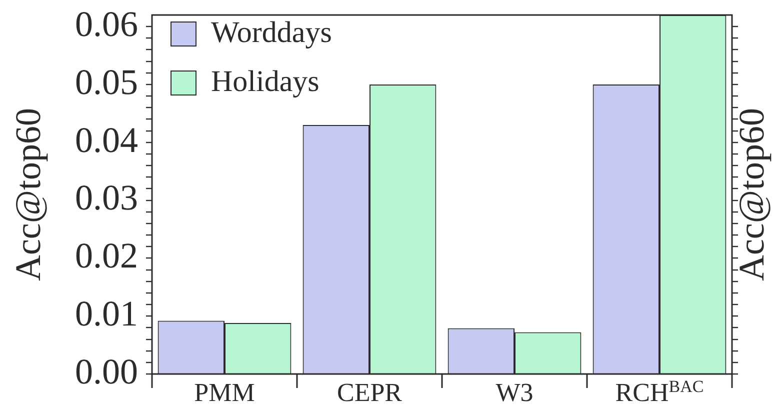 Image resolution: width=775 pixels, height=405 pixels. What do you see at coordinates (751, 195) in the screenshot?
I see `y2-axis-title: Acc@top60` at bounding box center [751, 195].